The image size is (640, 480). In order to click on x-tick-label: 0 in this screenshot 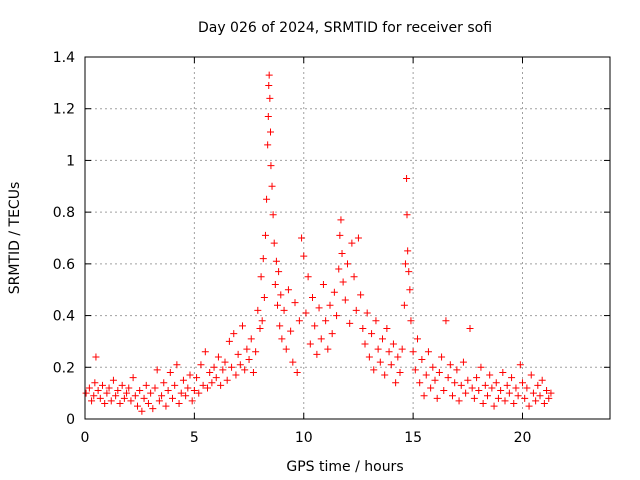, I will do `click(85, 438)`.